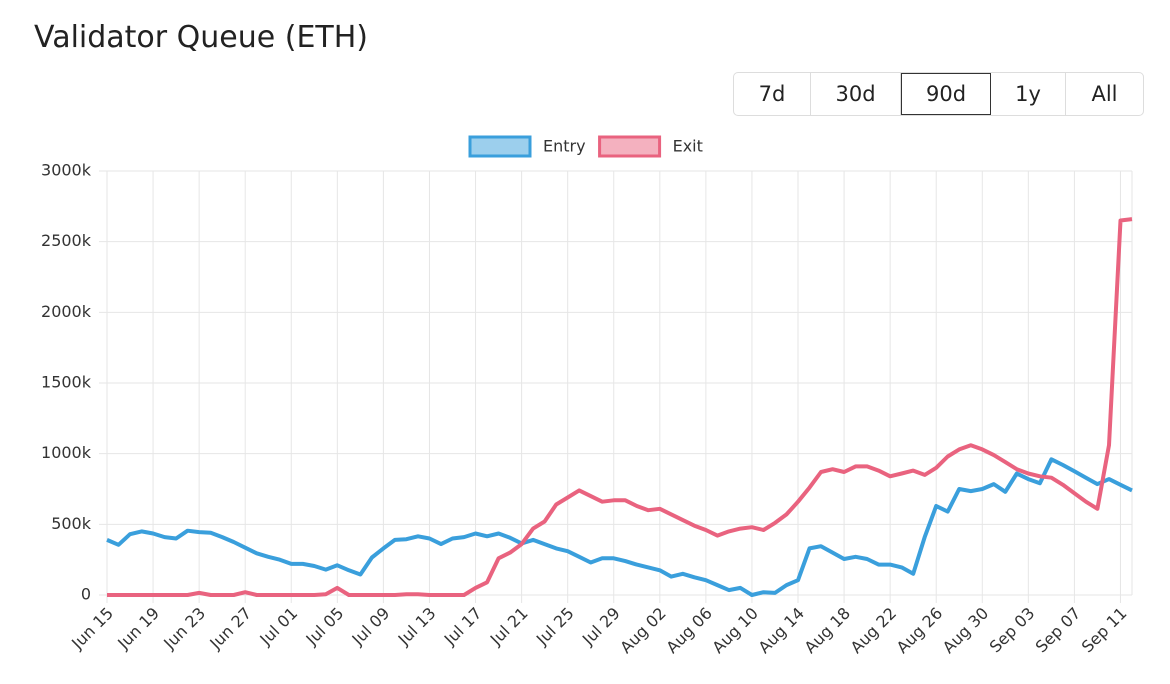 This screenshot has height=684, width=1170. What do you see at coordinates (643, 631) in the screenshot?
I see `x-tick-label: Aug 02` at bounding box center [643, 631].